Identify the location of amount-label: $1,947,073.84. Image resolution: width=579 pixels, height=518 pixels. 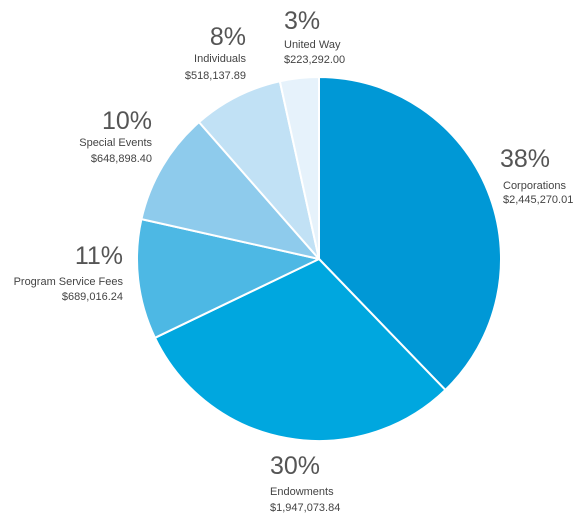
(305, 508).